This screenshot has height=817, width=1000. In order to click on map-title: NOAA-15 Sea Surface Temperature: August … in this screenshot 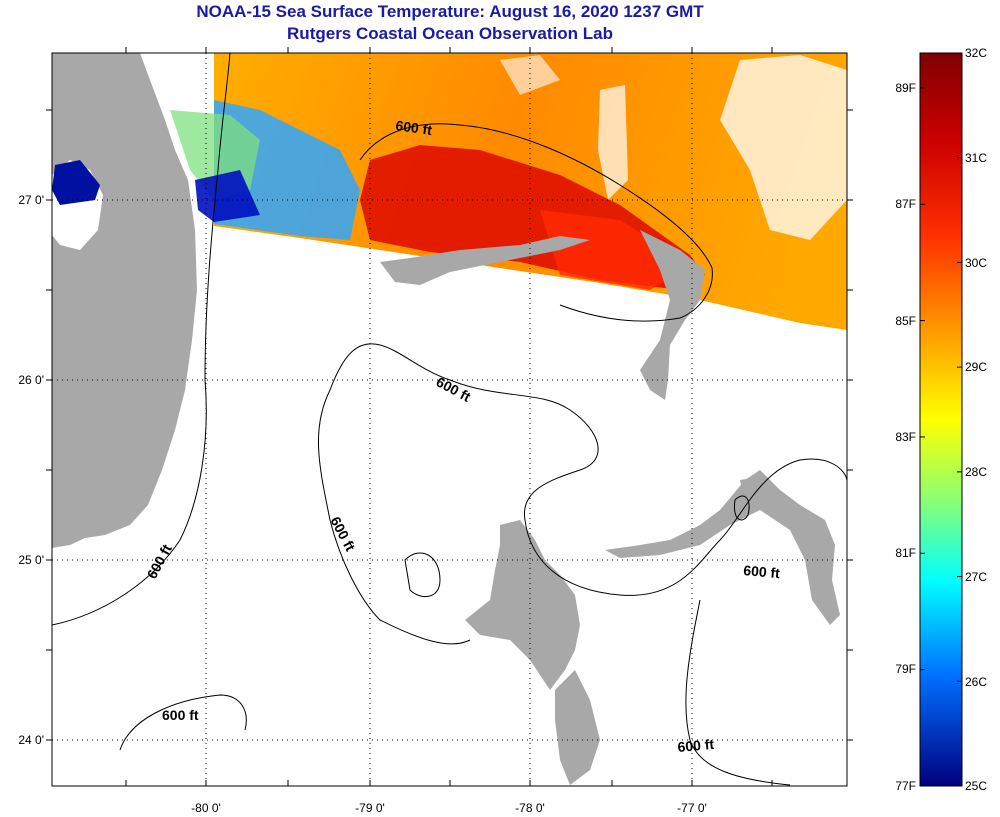, I will do `click(450, 11)`.